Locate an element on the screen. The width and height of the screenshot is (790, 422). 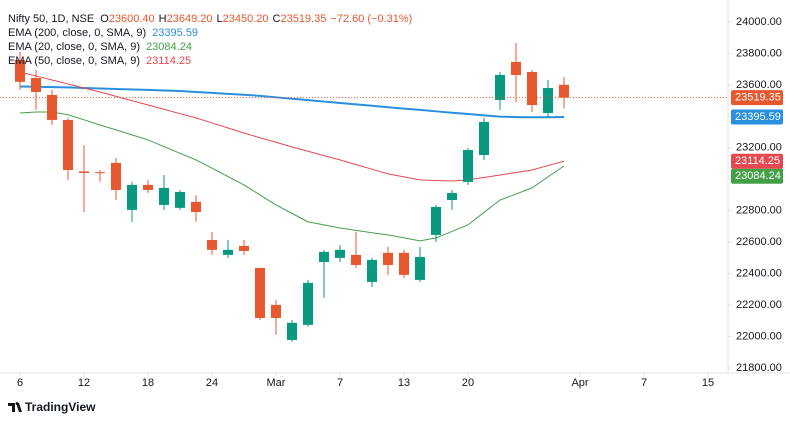
x-tick-label: 18 is located at coordinates (148, 383).